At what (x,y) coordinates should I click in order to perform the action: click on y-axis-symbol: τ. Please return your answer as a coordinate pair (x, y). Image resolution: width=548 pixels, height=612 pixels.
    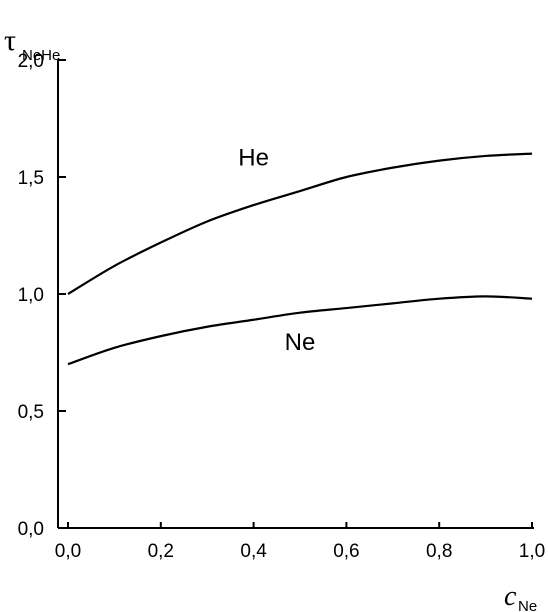
    Looking at the image, I should click on (10, 40).